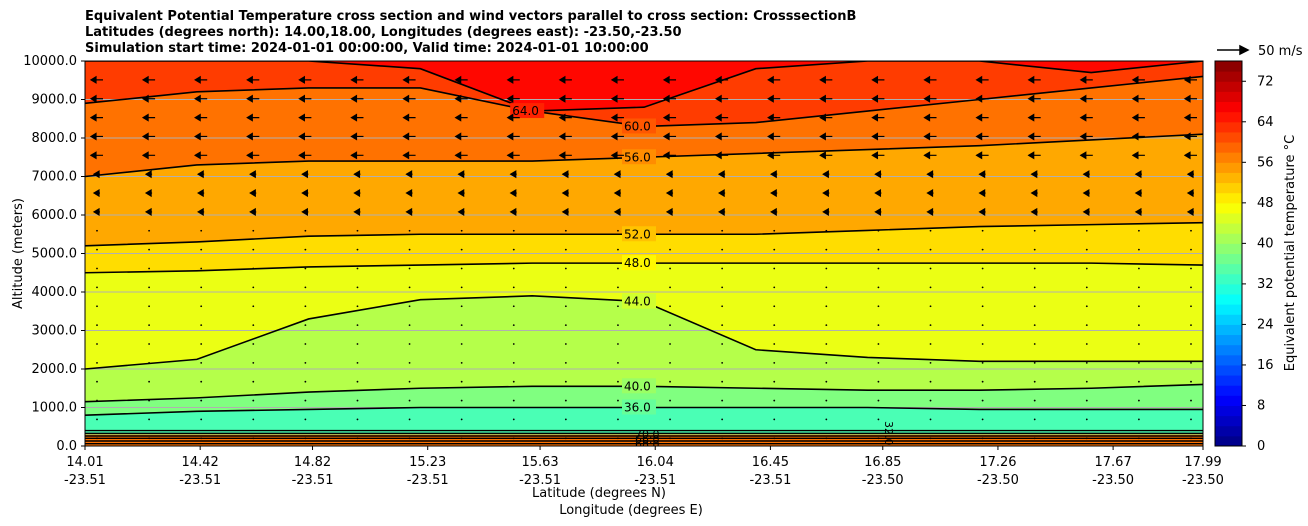 This screenshot has width=1308, height=526. What do you see at coordinates (1113, 480) in the screenshot?
I see `x-tick-label-lon: -23.50` at bounding box center [1113, 480].